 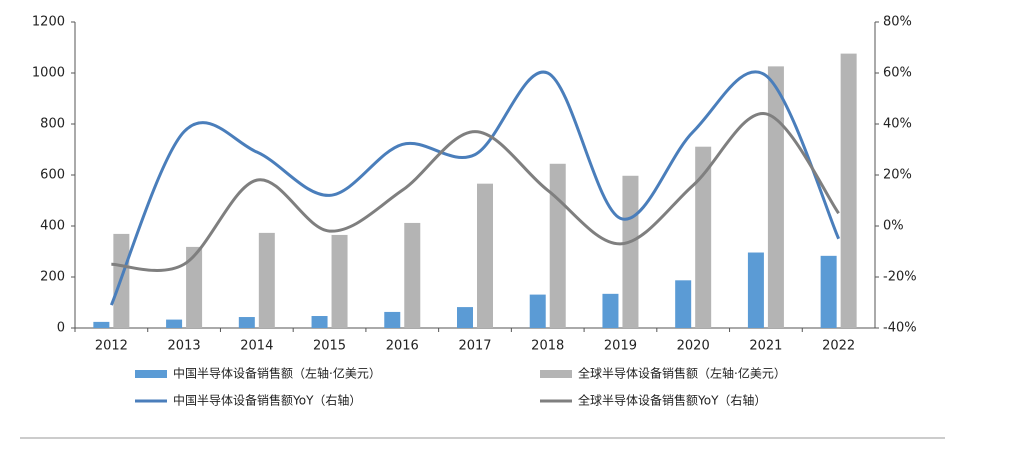 What do you see at coordinates (329, 346) in the screenshot?
I see `x-tick-label: 2015` at bounding box center [329, 346].